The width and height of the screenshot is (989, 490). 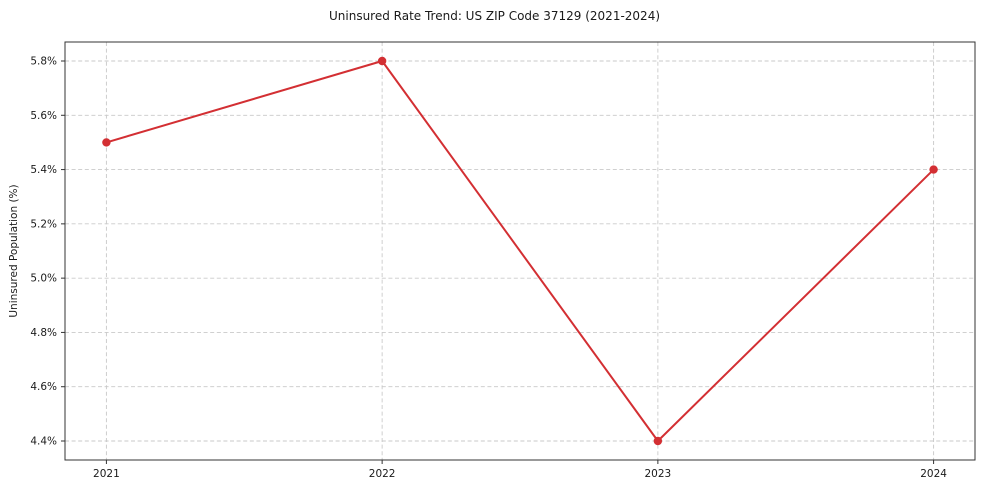 I want to click on y-tick-label: 5.4%, so click(x=43, y=170).